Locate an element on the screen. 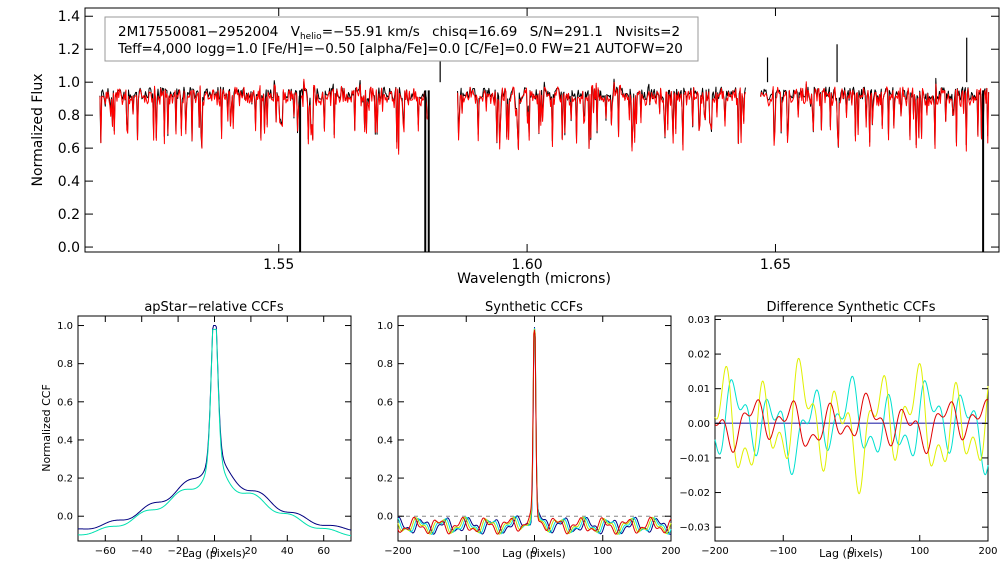 This screenshot has height=576, width=1008. synthetic-ccf-title: Synthetic CCFs is located at coordinates (534, 307).